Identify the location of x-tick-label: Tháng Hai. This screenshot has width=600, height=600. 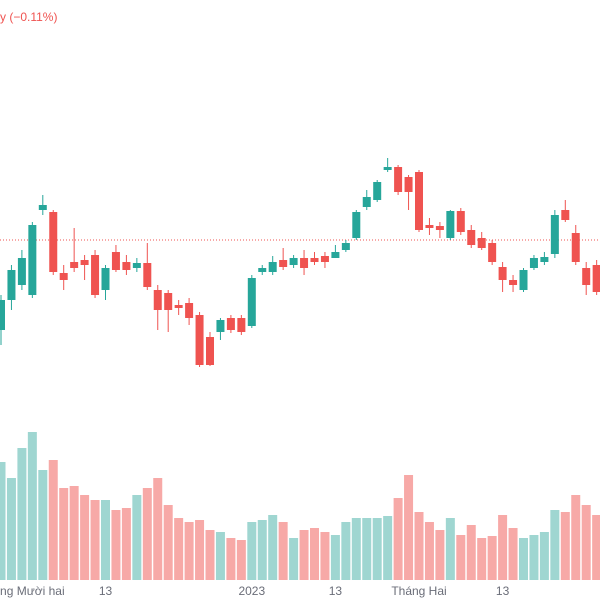
(418, 591).